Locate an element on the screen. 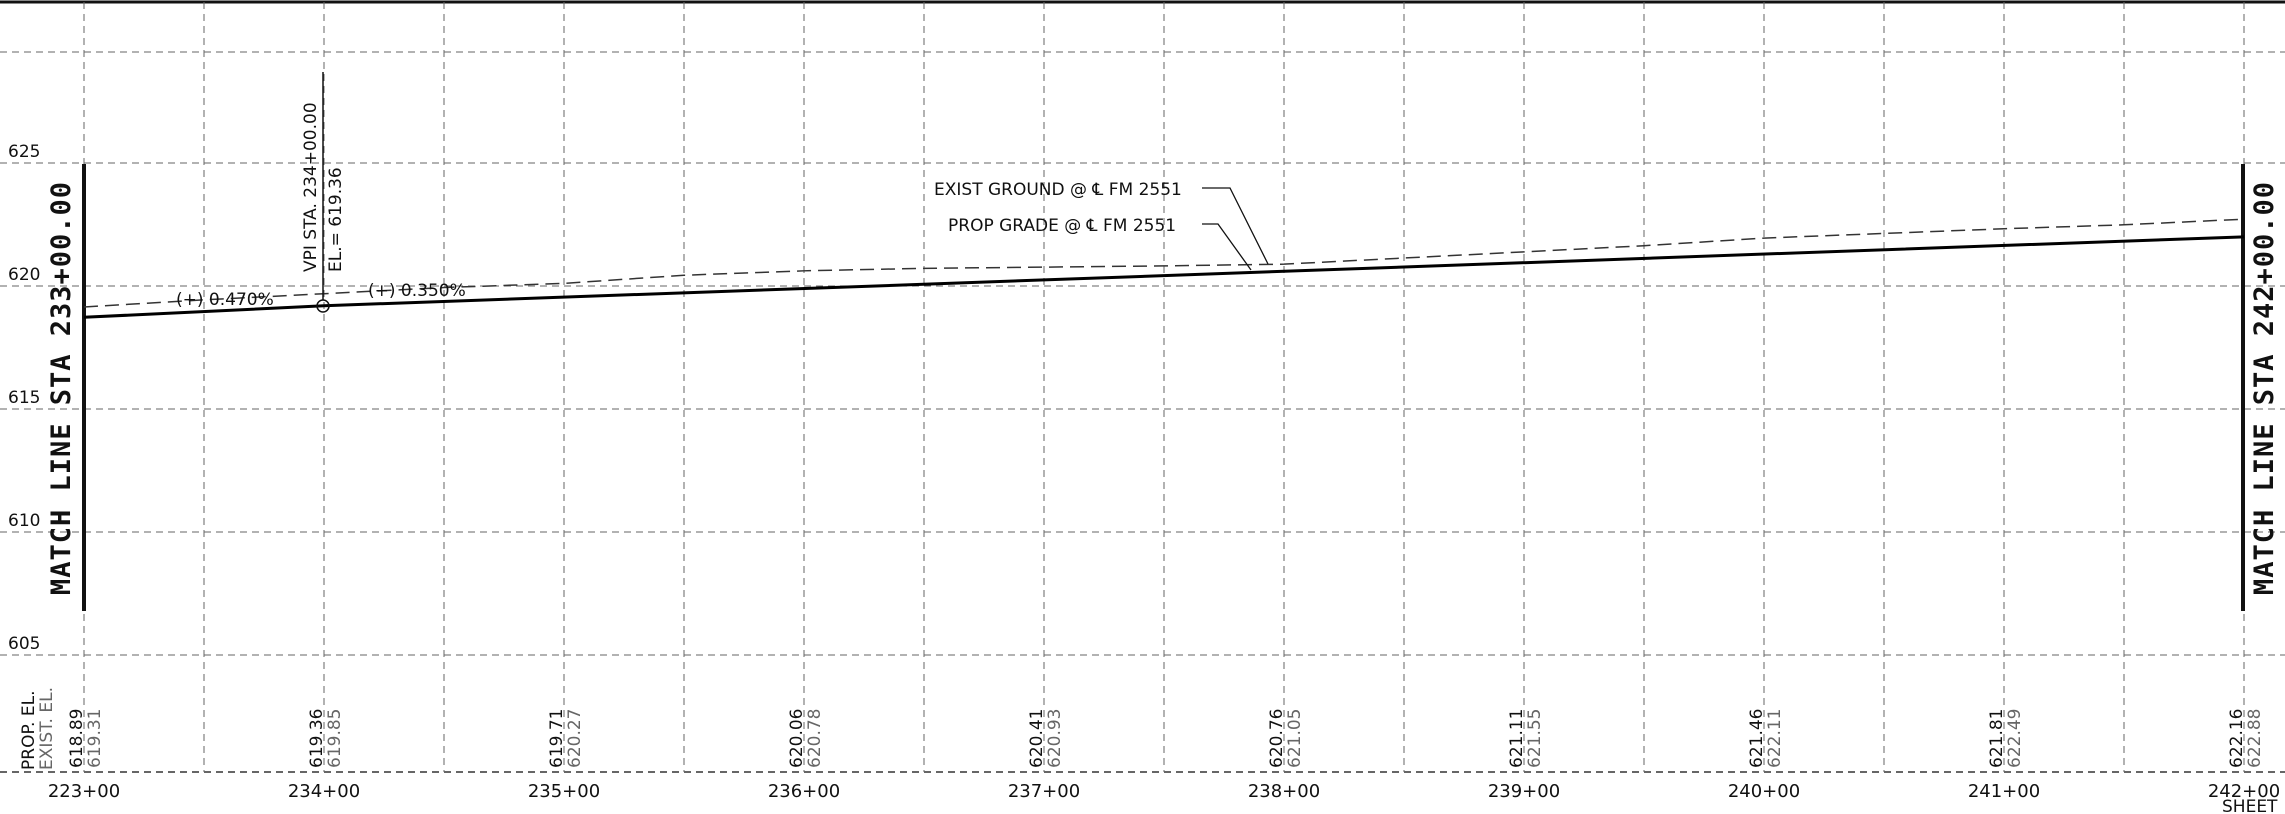 This screenshot has height=814, width=2285. prop-el-value: 621.81 is located at coordinates (1997, 738).